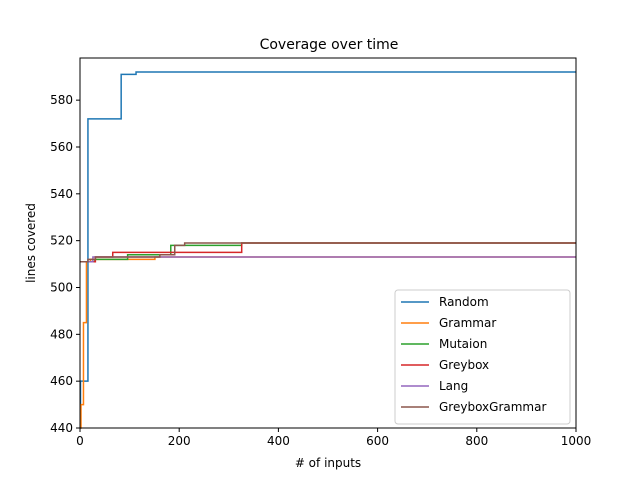 This screenshot has width=640, height=480. I want to click on legend-label: Lang, so click(453, 386).